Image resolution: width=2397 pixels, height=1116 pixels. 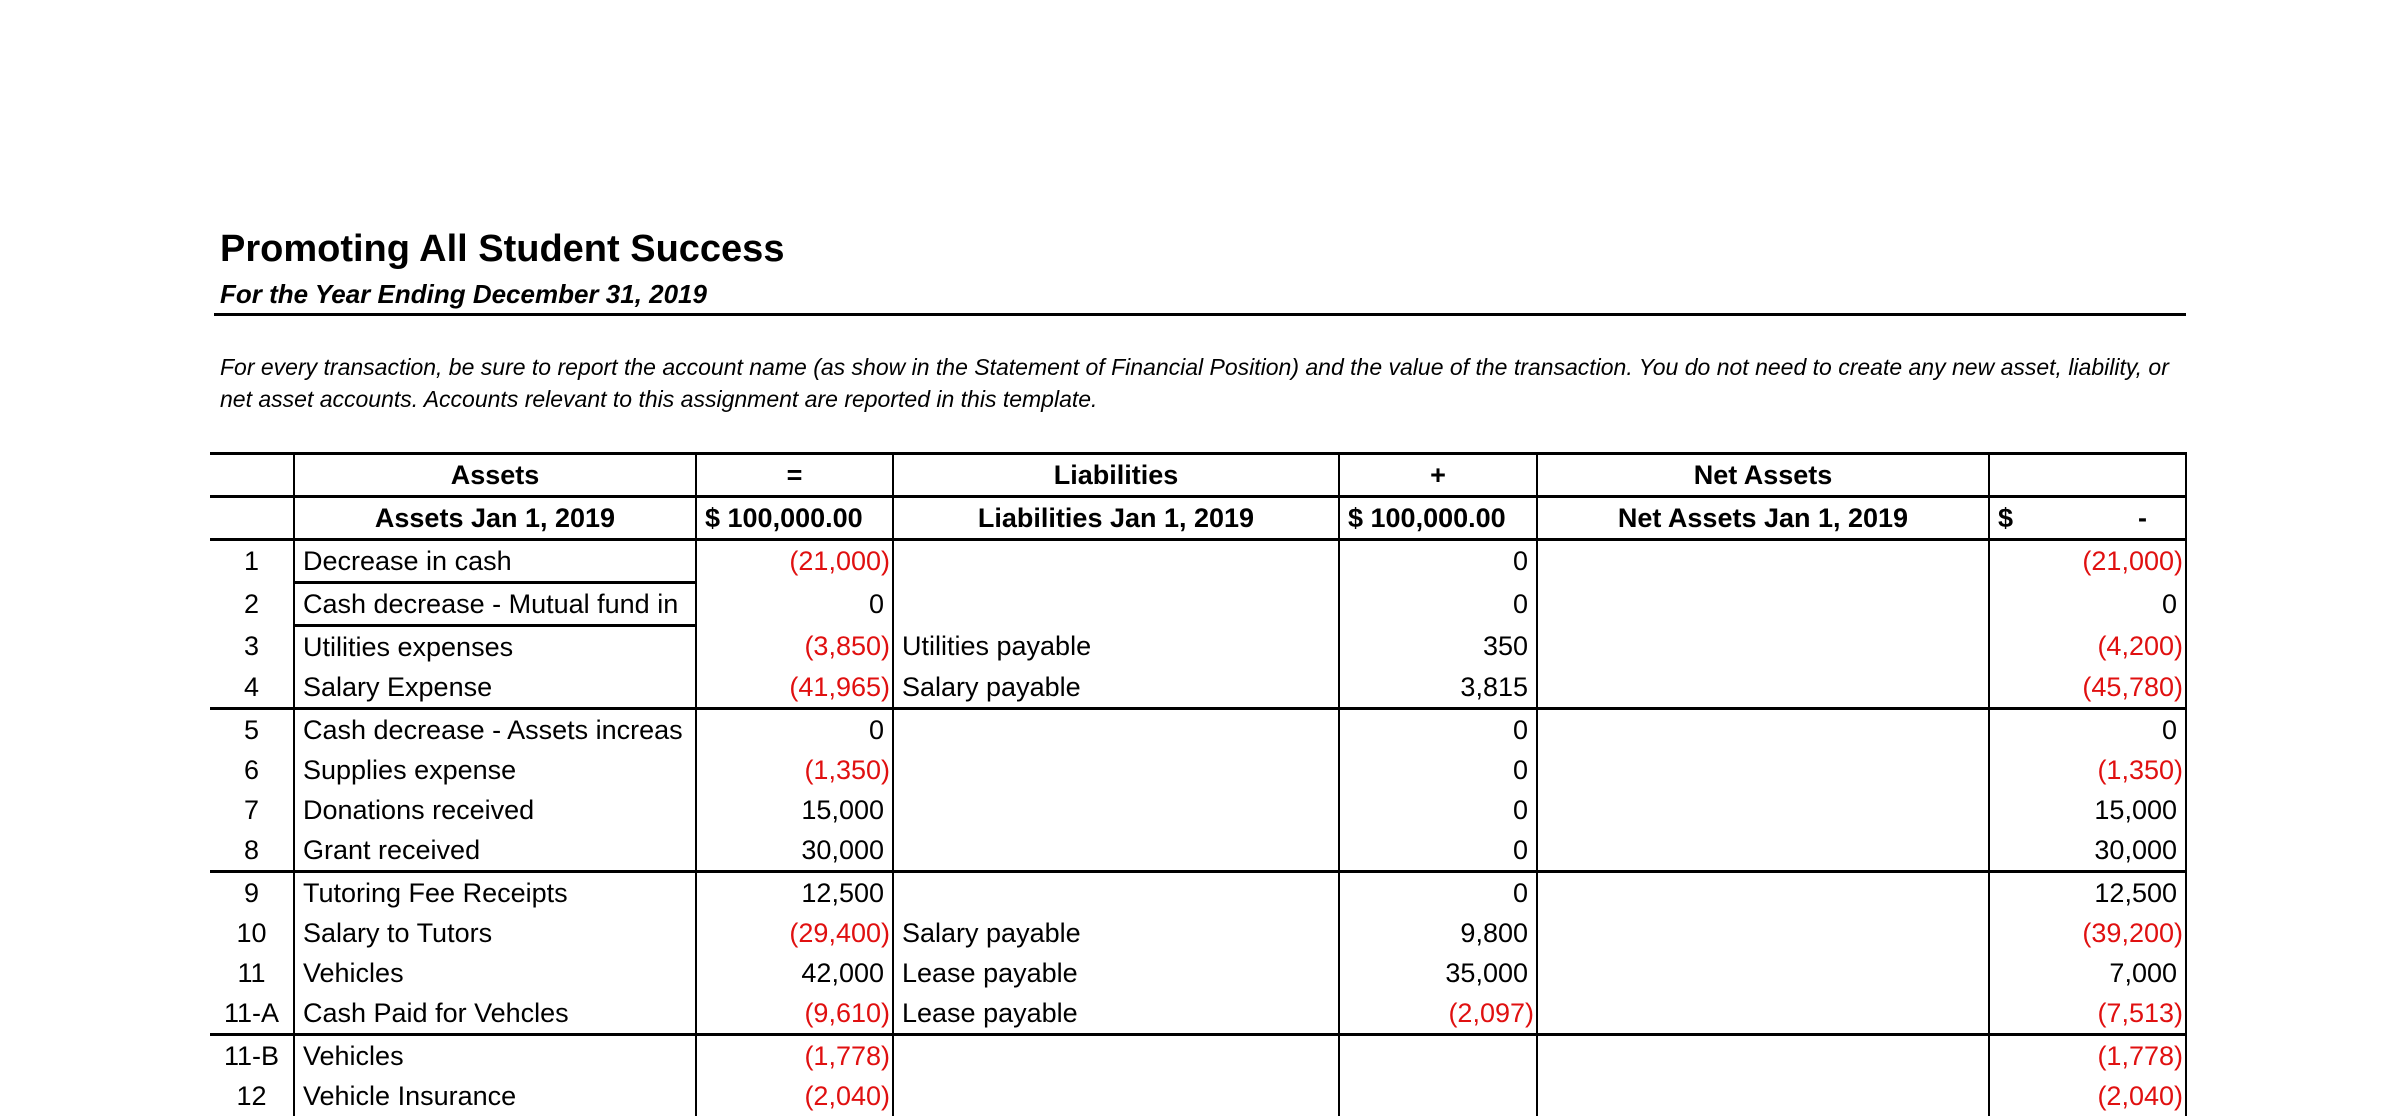 I want to click on row-number: 11, so click(x=252, y=973).